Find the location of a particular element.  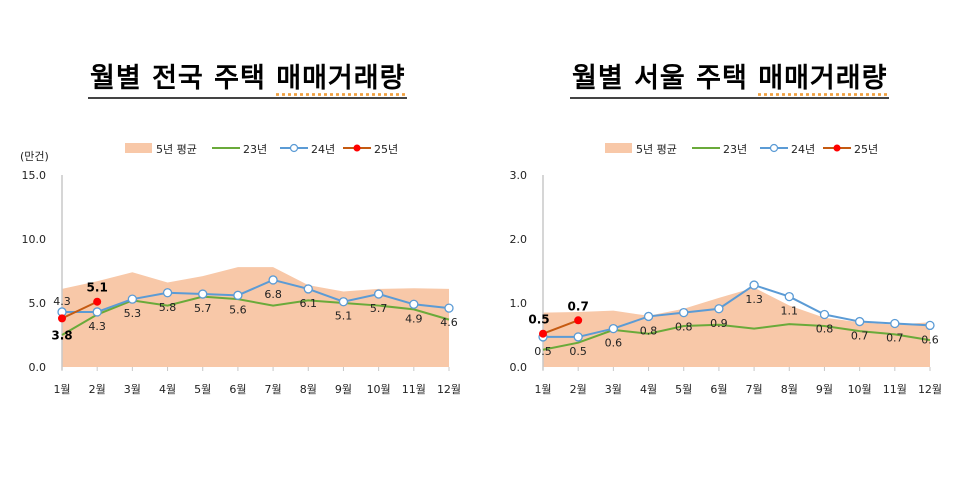

y-tick-label: 15.0 is located at coordinates (34, 175).